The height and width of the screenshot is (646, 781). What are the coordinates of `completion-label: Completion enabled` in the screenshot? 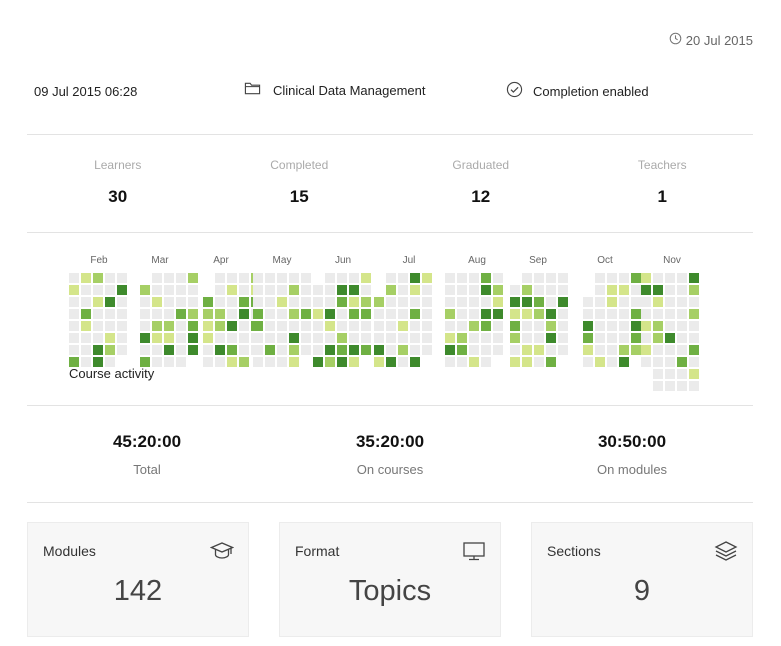 It's located at (591, 91).